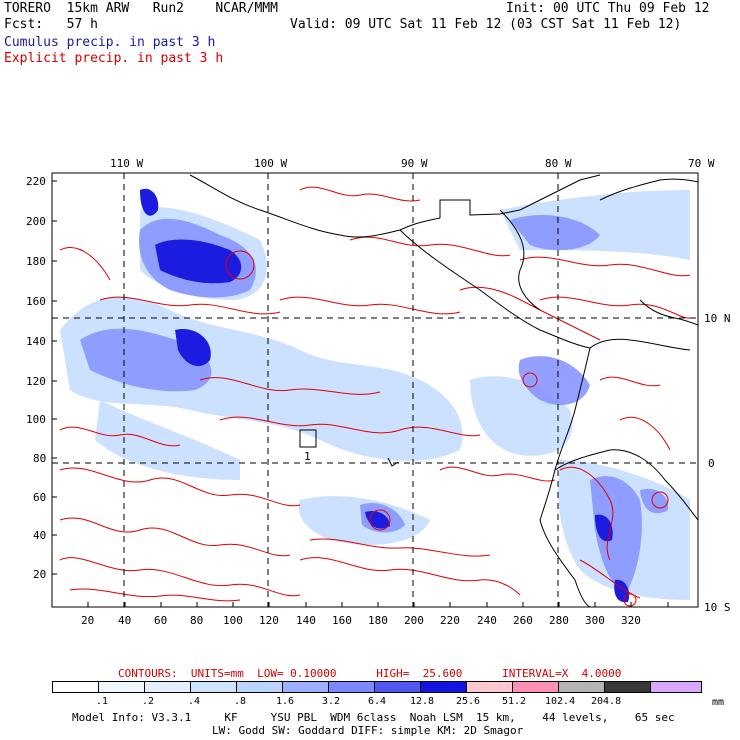  Describe the element at coordinates (102, 701) in the screenshot. I see `color-bar-label: .1` at that location.